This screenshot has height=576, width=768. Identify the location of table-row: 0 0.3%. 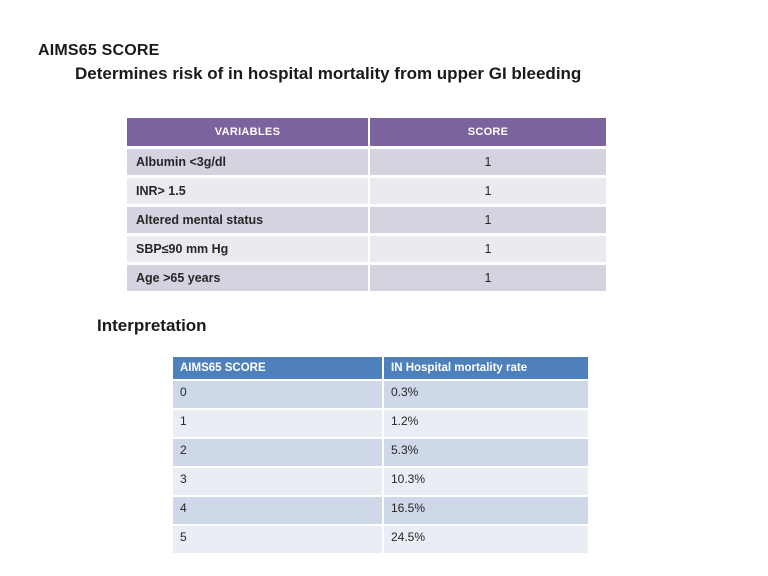
(380, 394).